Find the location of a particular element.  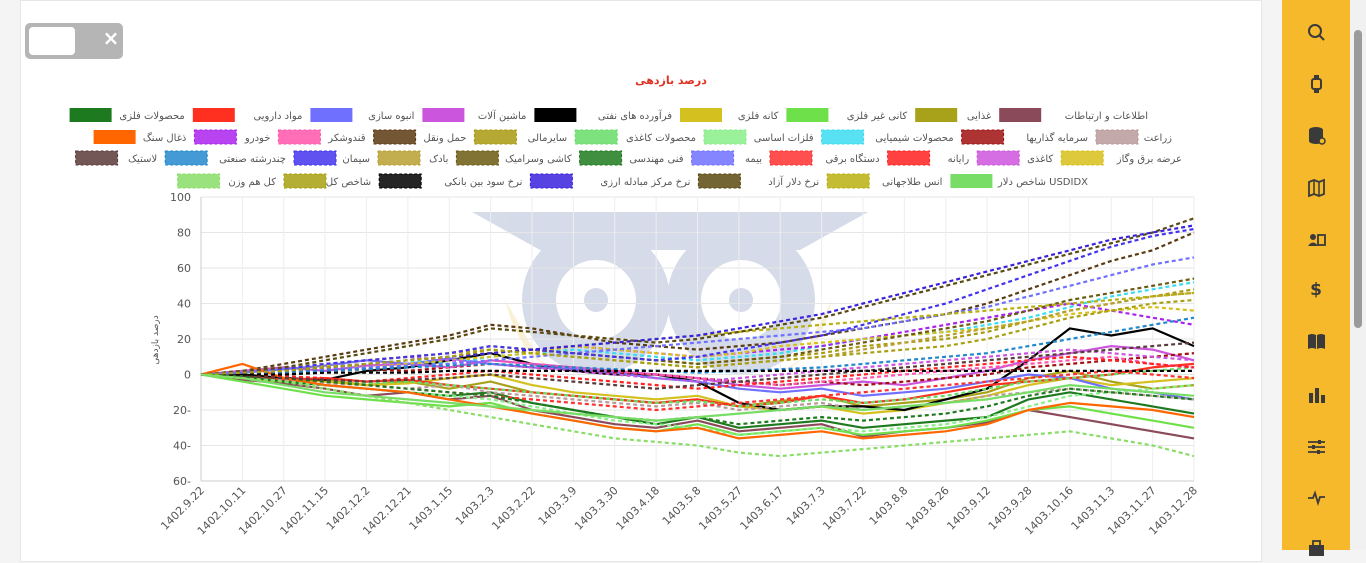

scrollbar-thumb is located at coordinates (1358, 179).